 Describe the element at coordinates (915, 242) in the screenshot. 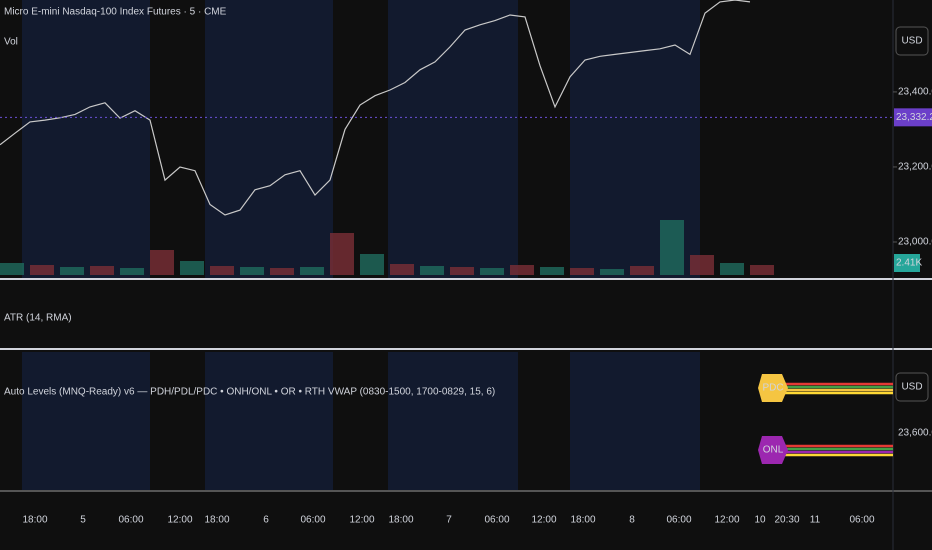

I see `price-tick-label: 23,000.00` at that location.